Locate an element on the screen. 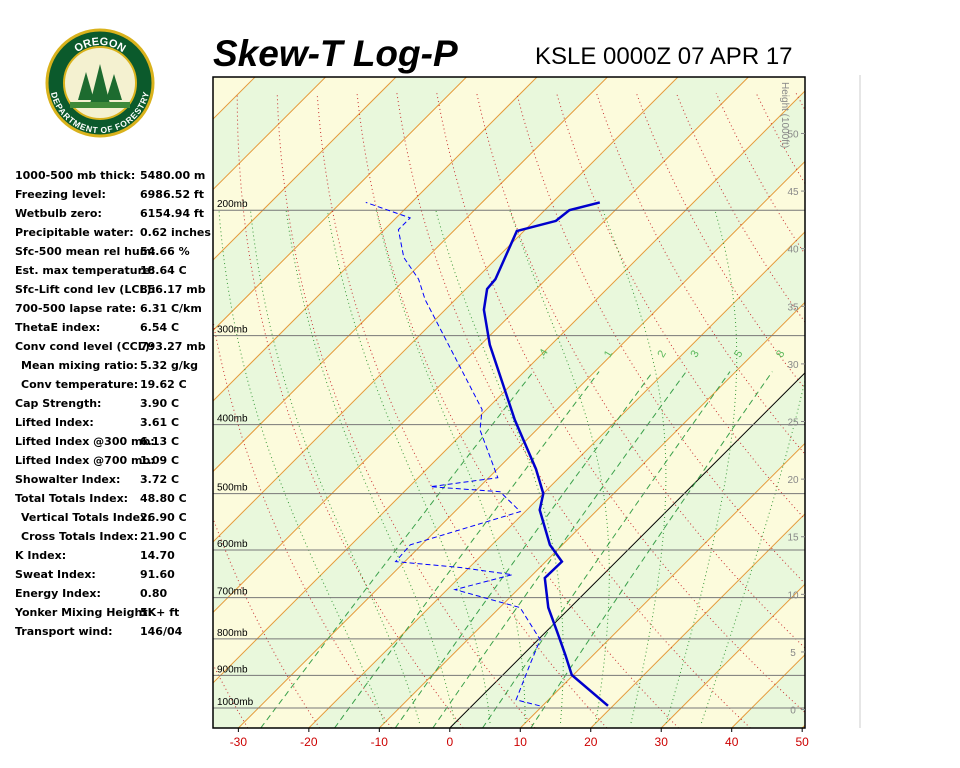 The image size is (960, 768). index-label: K Index: is located at coordinates (41, 555).